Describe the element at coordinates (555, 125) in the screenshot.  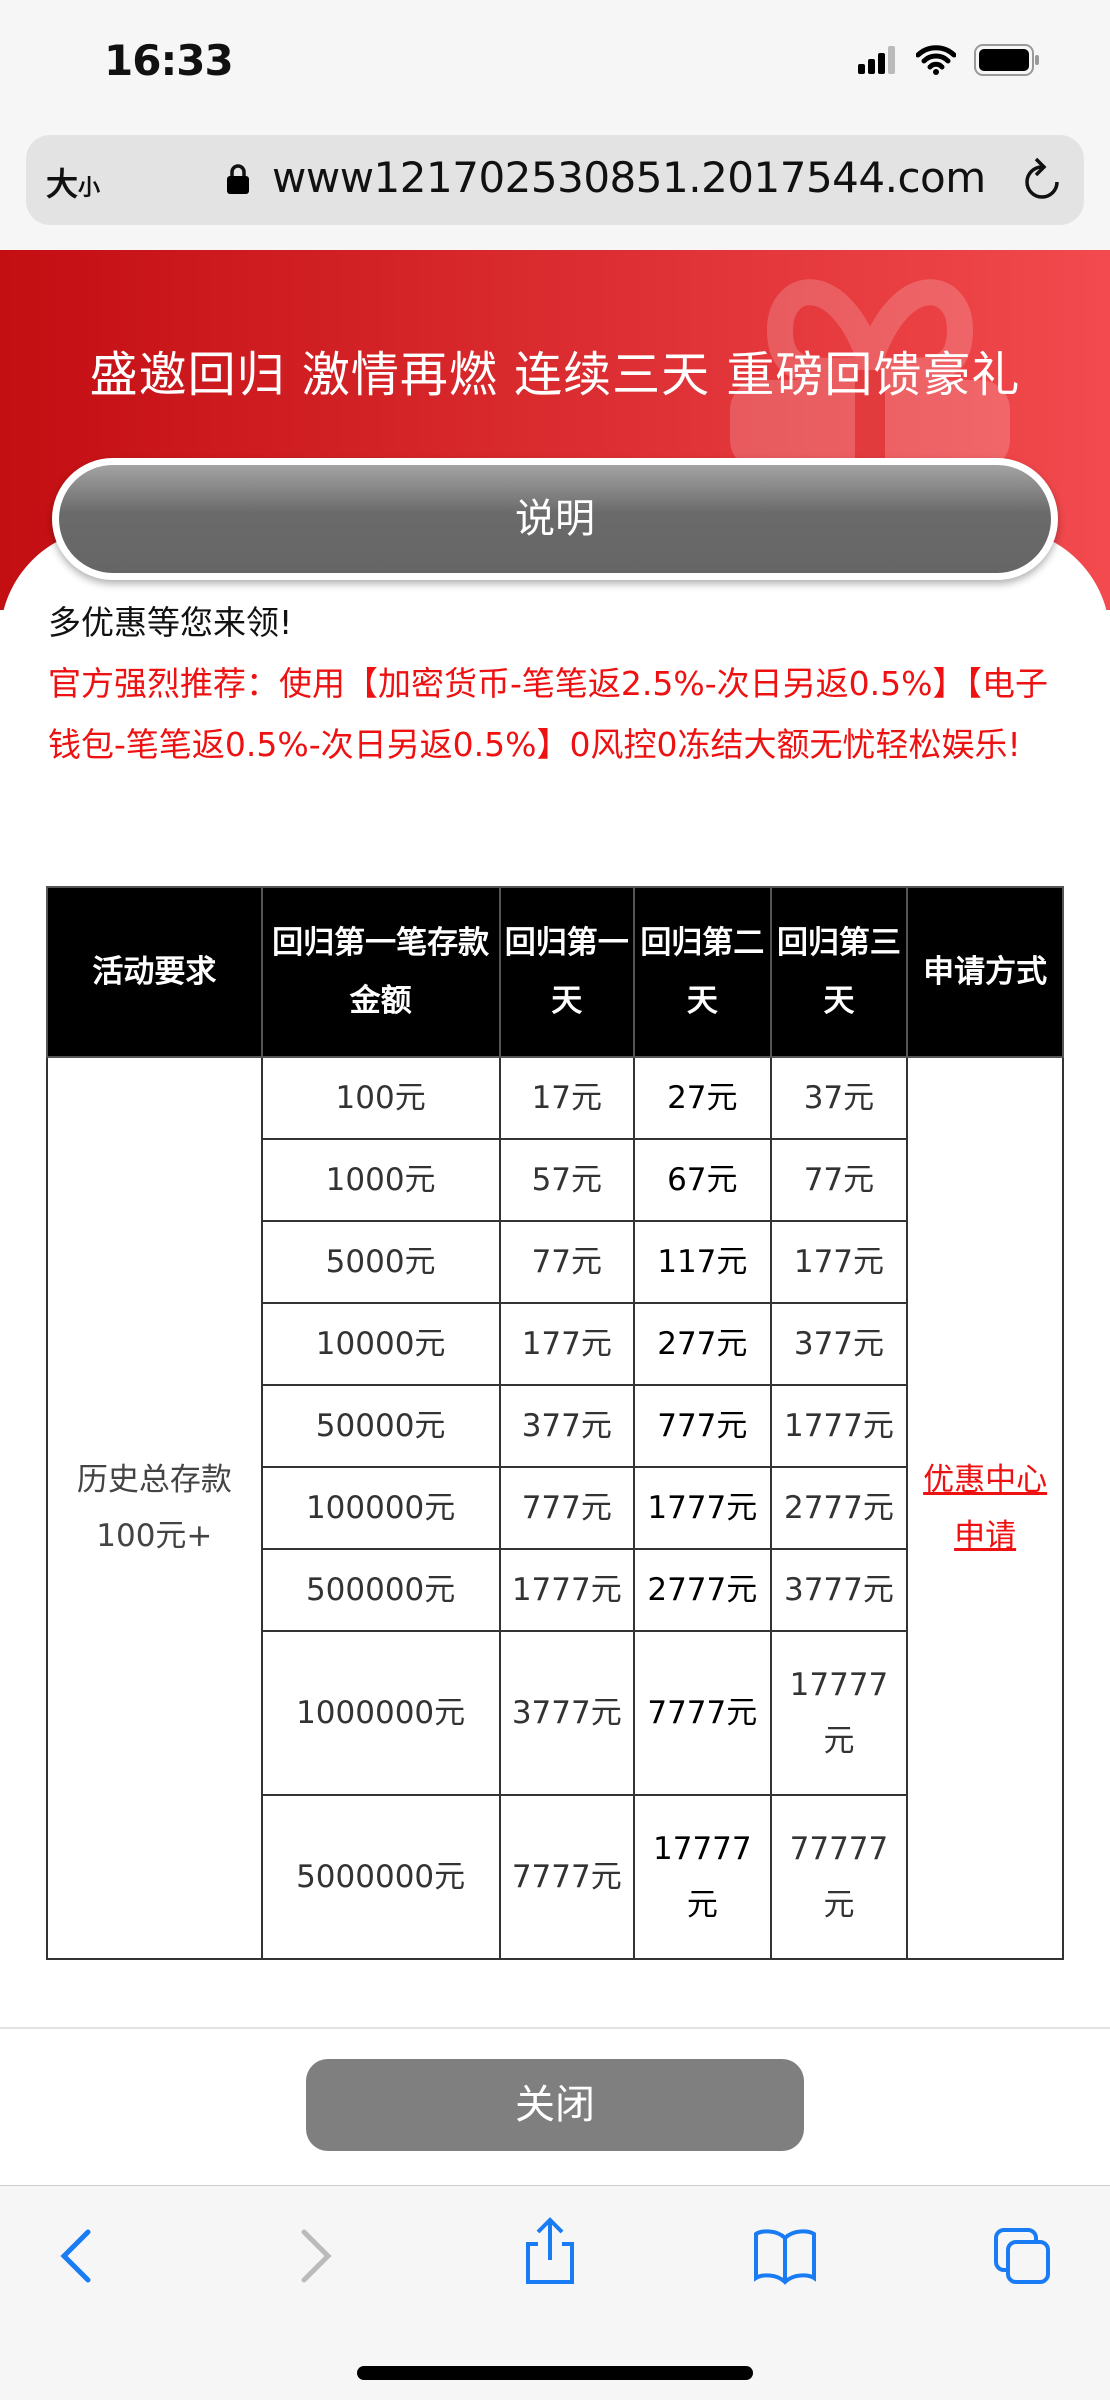
I see `status-bar: 16:33 大小 www121702530851.2017544.com` at that location.